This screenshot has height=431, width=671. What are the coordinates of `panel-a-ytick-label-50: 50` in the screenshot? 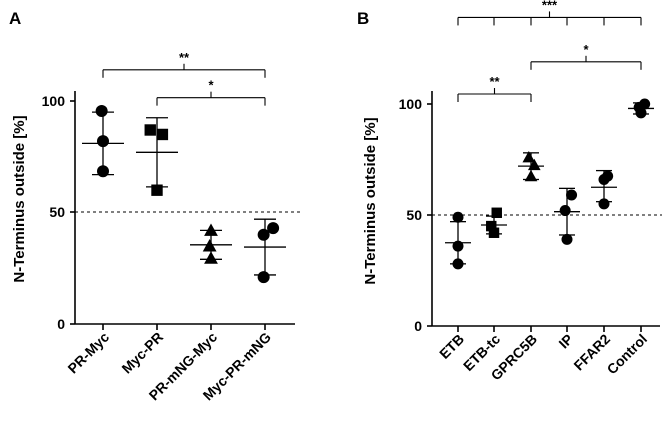 It's located at (57, 212).